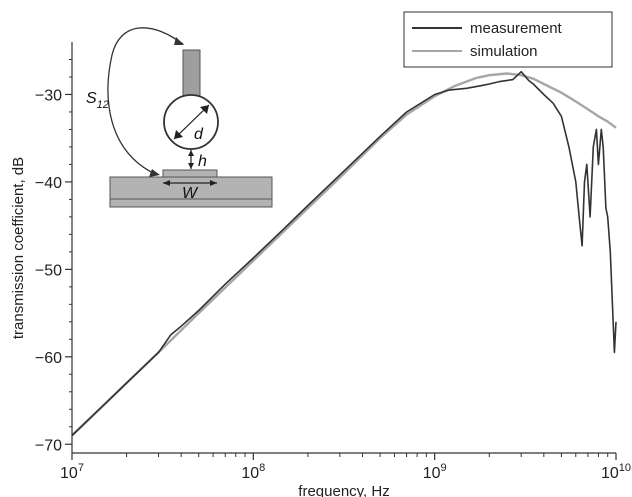 This screenshot has height=497, width=632. Describe the element at coordinates (199, 134) in the screenshot. I see `d-label: d` at that location.